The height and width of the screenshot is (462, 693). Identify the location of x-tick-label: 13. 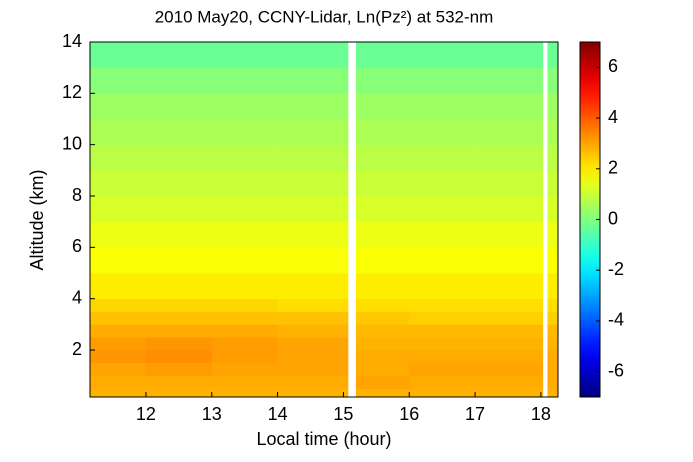
(212, 414).